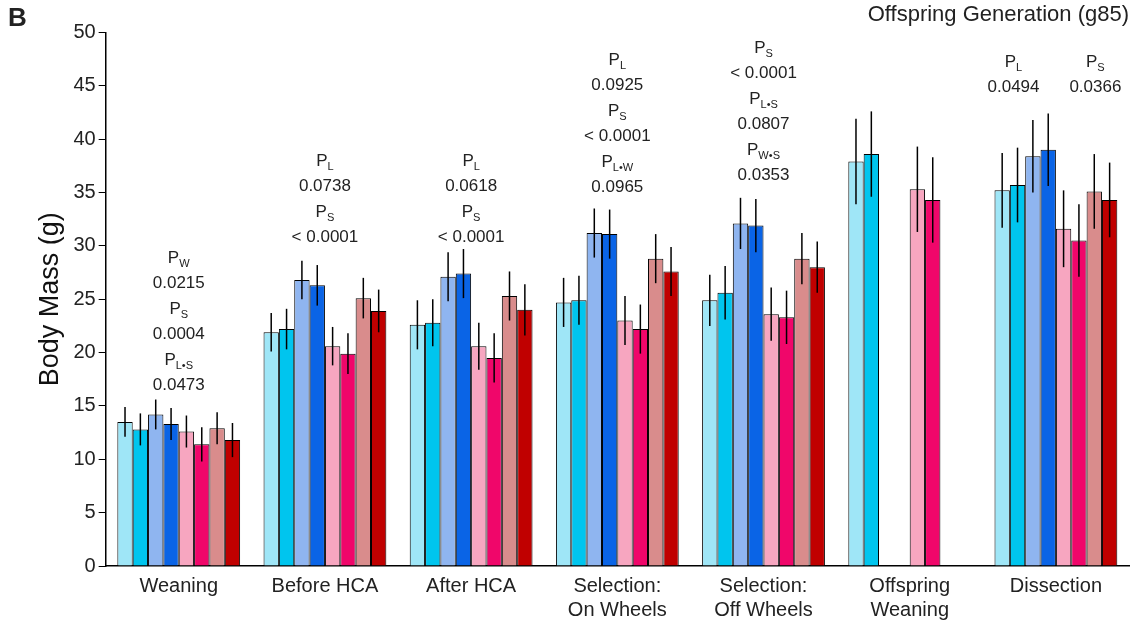  Describe the element at coordinates (910, 596) in the screenshot. I see `x-tick-label: Offspring Weaning` at that location.